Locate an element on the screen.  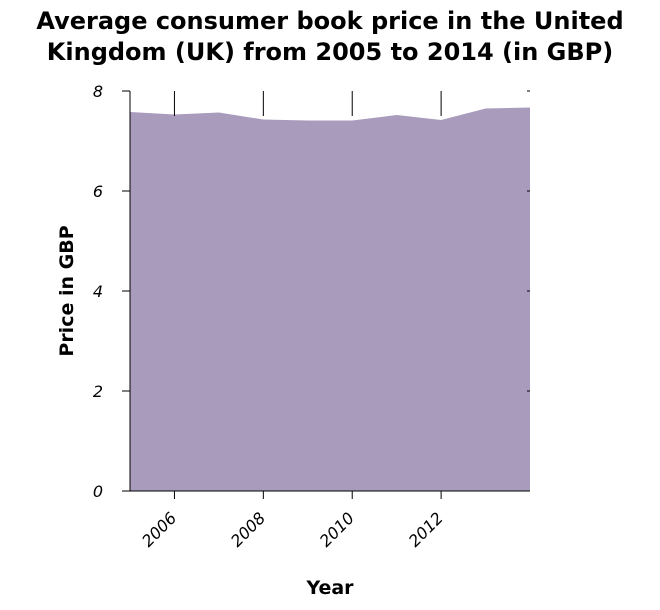
x-tick-label-2010: 2010 is located at coordinates (337, 529).